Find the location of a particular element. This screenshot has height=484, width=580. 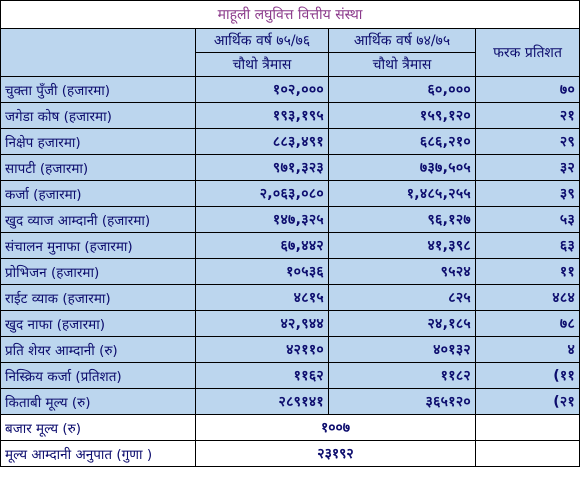

row-label: संचालन मुनाफा (हजारमा) is located at coordinates (98, 245).